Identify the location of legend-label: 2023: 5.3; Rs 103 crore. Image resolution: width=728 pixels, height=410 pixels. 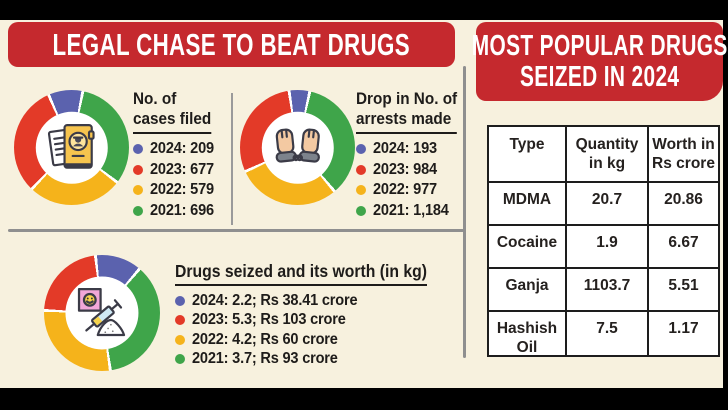
(269, 320).